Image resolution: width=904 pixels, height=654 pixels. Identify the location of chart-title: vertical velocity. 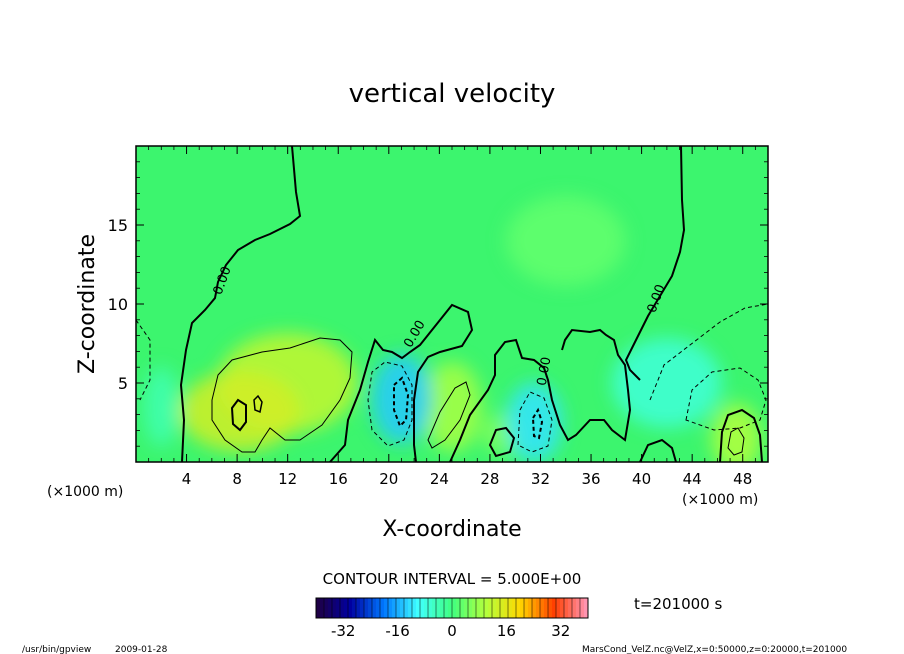
(452, 94).